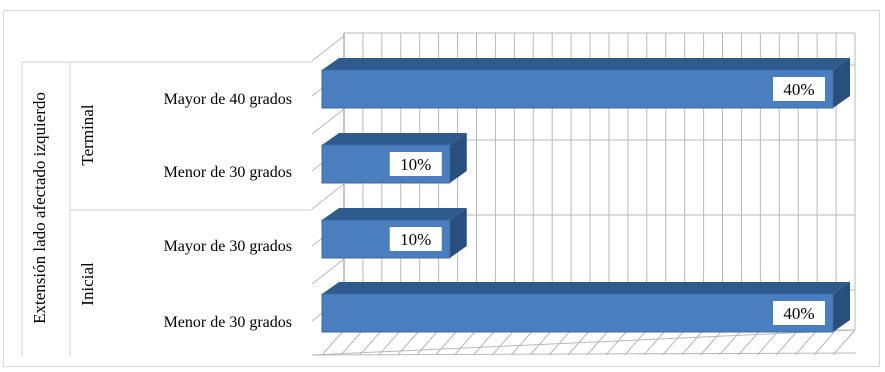 This screenshot has width=885, height=372. Describe the element at coordinates (228, 246) in the screenshot. I see `category-label: Mayor de 30 grados` at that location.